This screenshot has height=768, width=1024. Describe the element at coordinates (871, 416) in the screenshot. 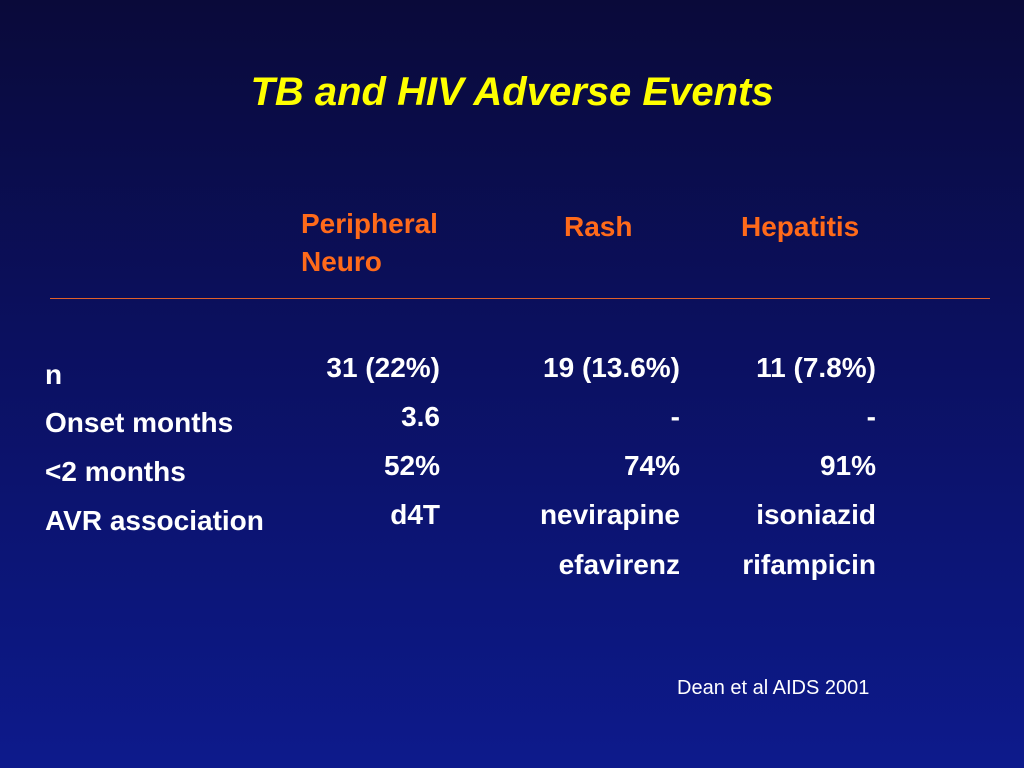

I see `cell-onset-hepatitis: -` at that location.